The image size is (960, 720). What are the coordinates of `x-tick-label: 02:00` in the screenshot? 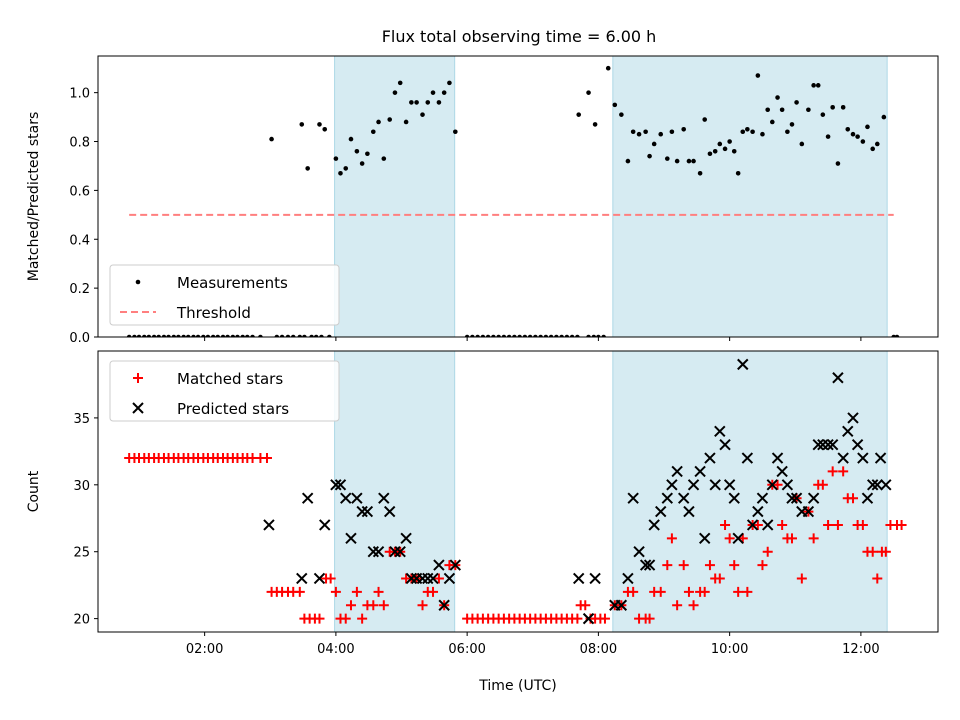 It's located at (204, 649).